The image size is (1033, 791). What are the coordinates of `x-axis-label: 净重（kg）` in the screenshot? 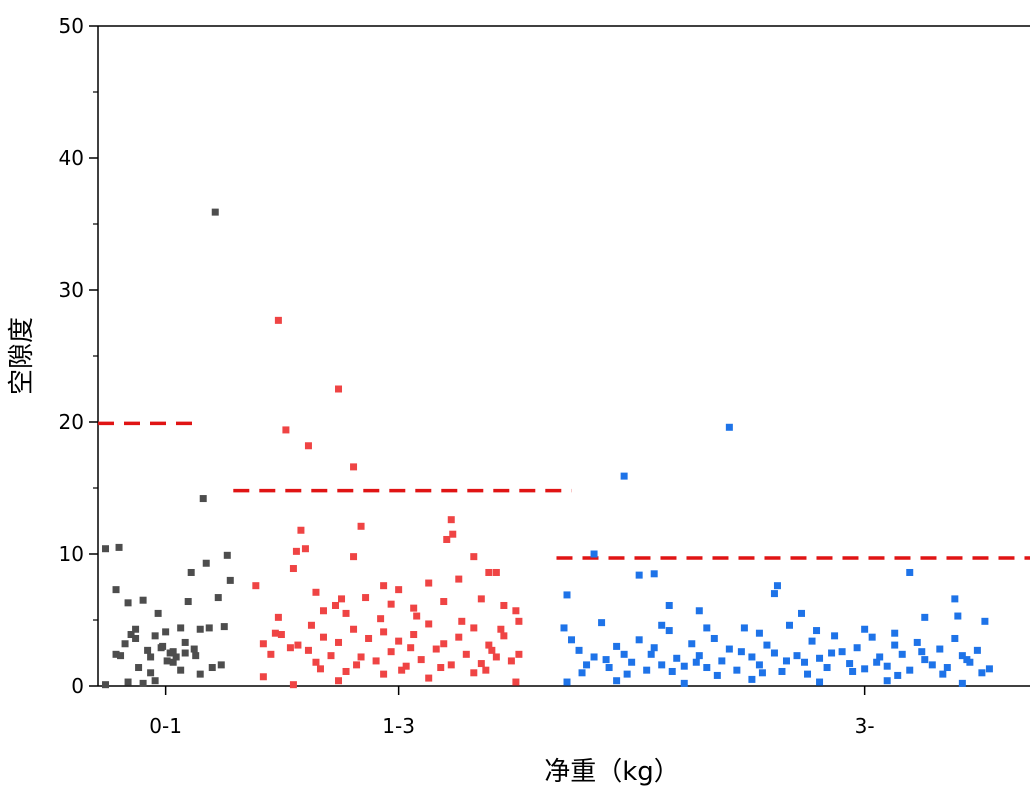 It's located at (612, 772).